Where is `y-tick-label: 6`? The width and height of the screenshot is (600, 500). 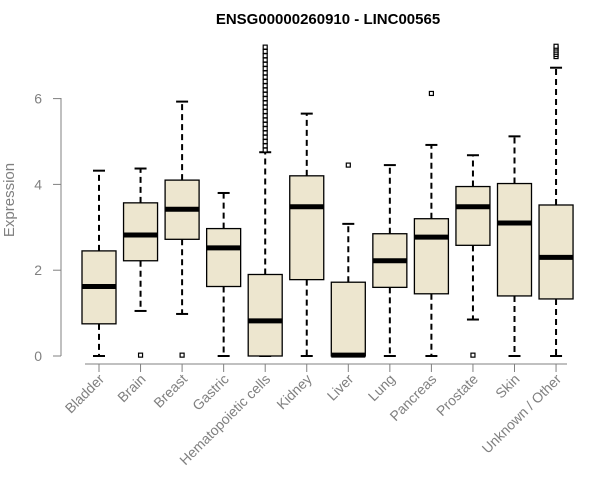 y-tick-label: 6 is located at coordinates (38, 99).